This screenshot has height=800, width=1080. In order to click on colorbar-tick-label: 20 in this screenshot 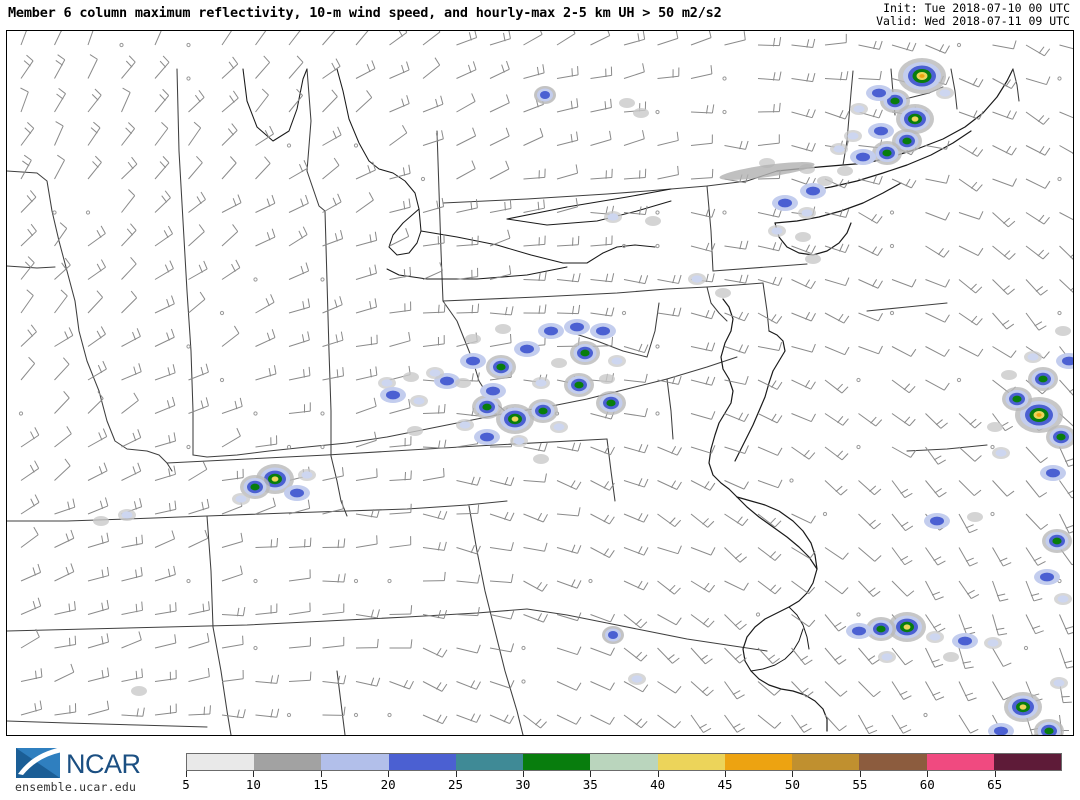, I will do `click(388, 784)`.